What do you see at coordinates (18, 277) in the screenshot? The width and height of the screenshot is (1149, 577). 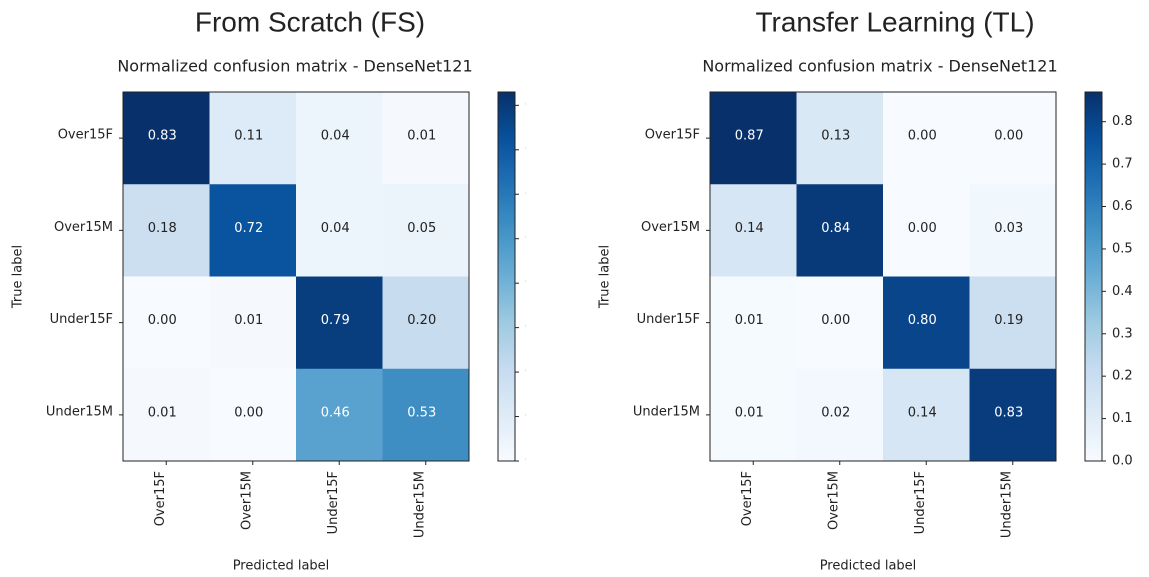 I see `y-axis-title: True label` at bounding box center [18, 277].